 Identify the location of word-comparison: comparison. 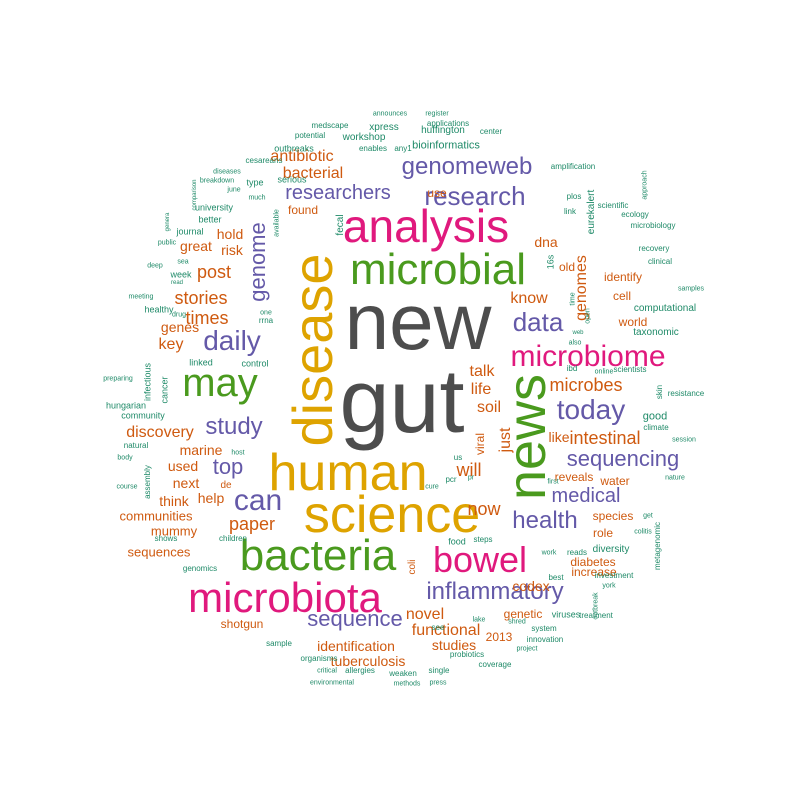
(195, 195).